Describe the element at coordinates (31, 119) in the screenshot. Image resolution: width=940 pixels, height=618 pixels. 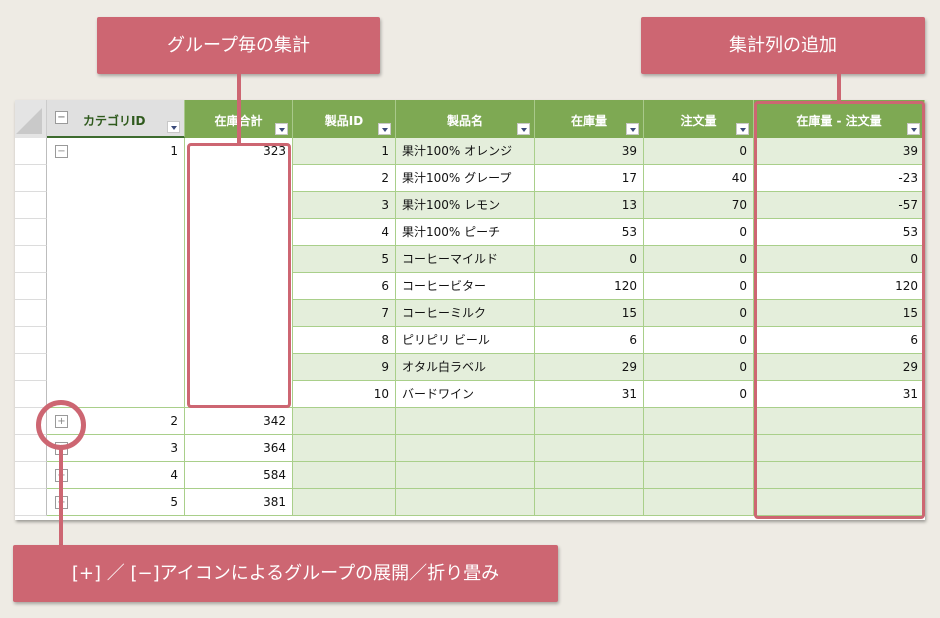
I see `select-all-corner` at that location.